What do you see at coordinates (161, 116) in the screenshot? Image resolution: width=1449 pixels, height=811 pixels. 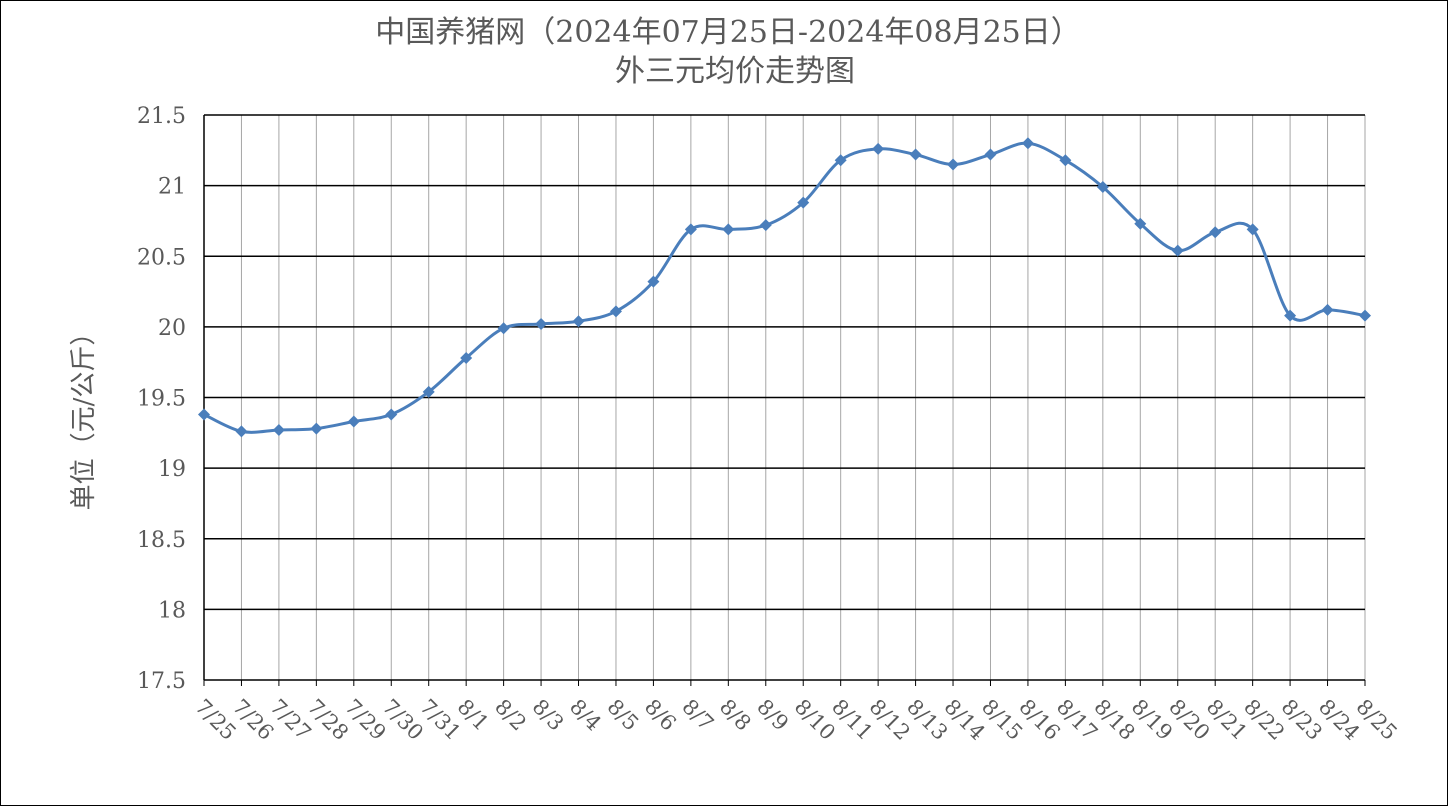 I see `y-tick-label: 21.5` at bounding box center [161, 116].